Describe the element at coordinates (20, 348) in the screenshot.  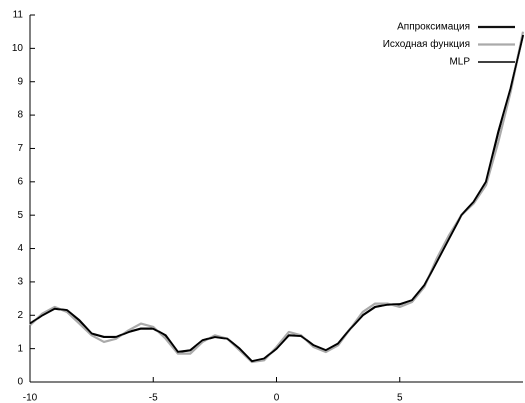
I see `y-tick-label: 1` at that location.